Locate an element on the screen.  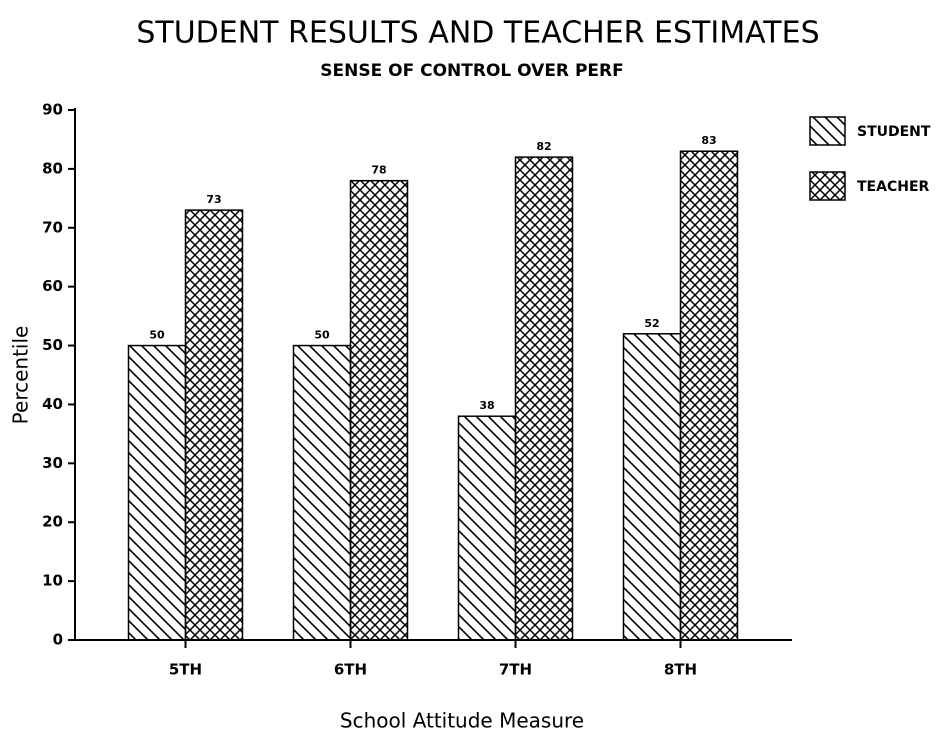
y-tick-label: 40 is located at coordinates (52, 404).